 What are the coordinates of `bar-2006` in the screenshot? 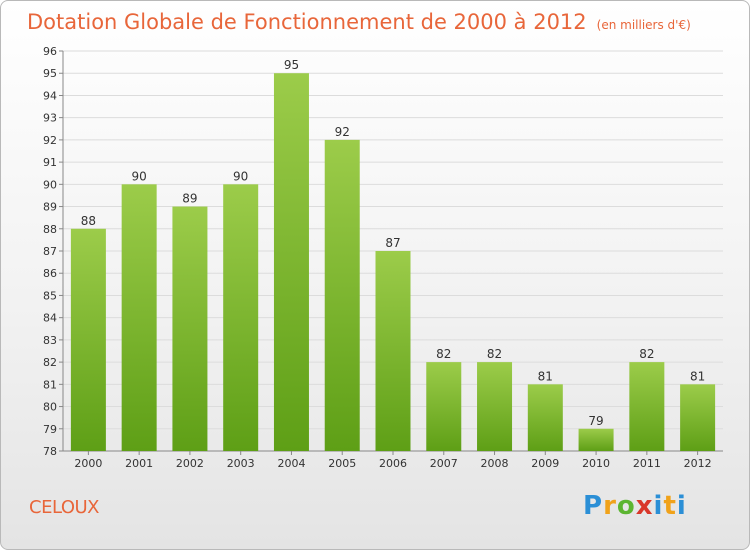 It's located at (393, 351).